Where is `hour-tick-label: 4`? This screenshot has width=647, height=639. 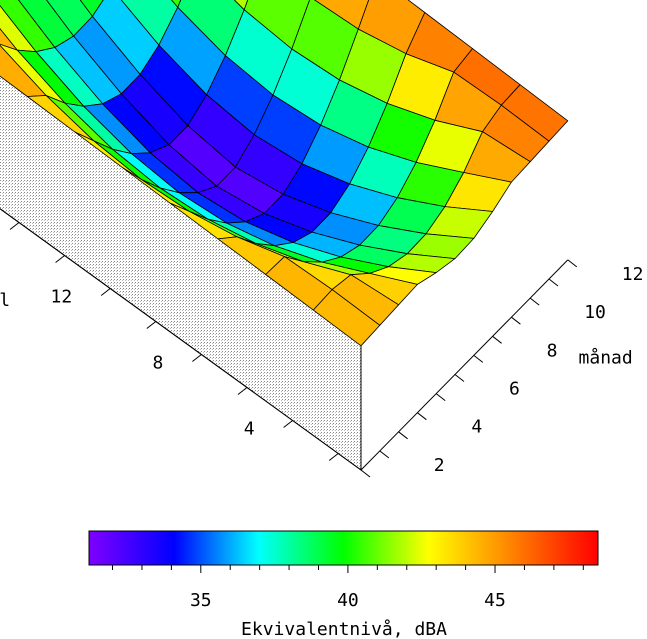
hour-tick-label: 4 is located at coordinates (249, 429).